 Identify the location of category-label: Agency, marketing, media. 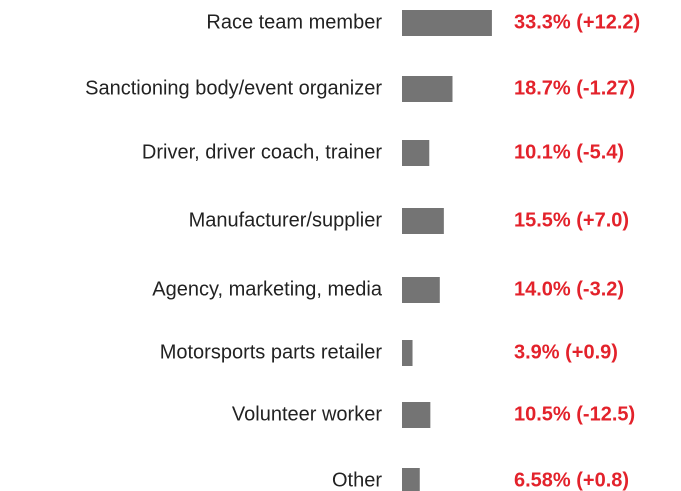
(267, 289).